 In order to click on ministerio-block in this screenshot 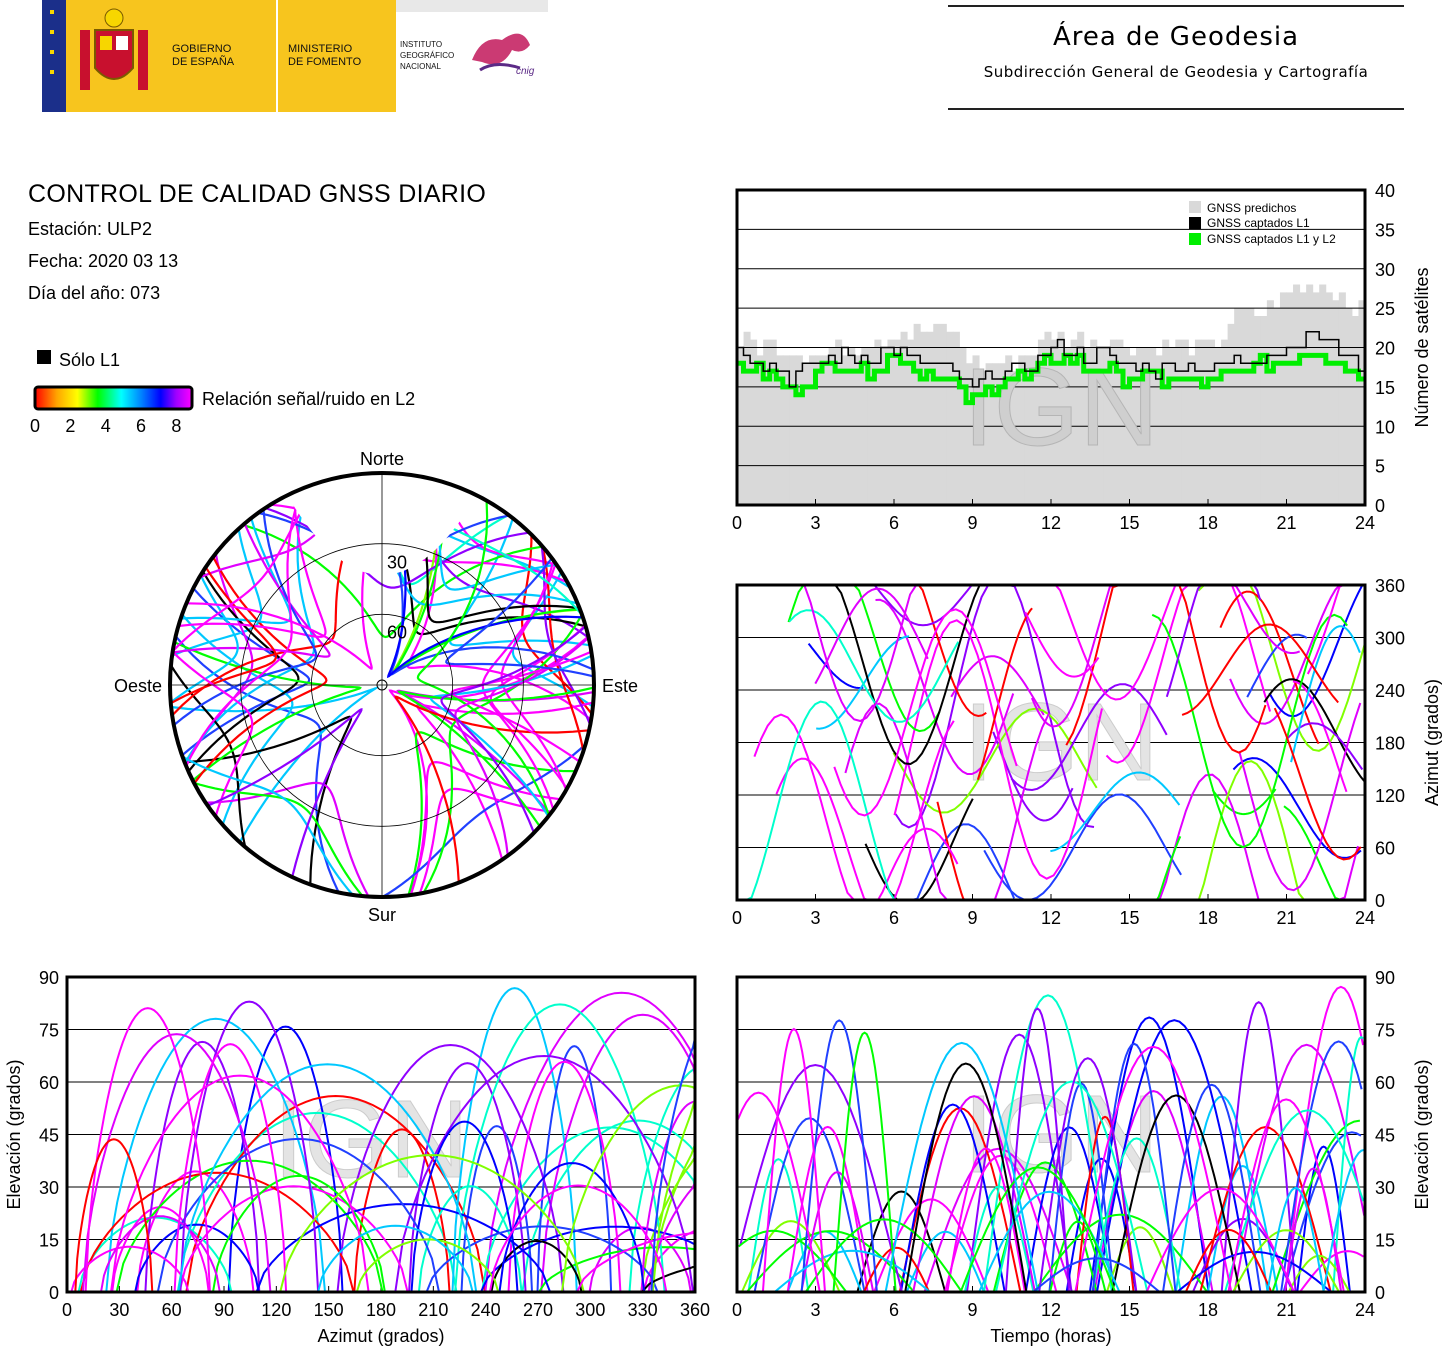, I will do `click(336, 56)`.